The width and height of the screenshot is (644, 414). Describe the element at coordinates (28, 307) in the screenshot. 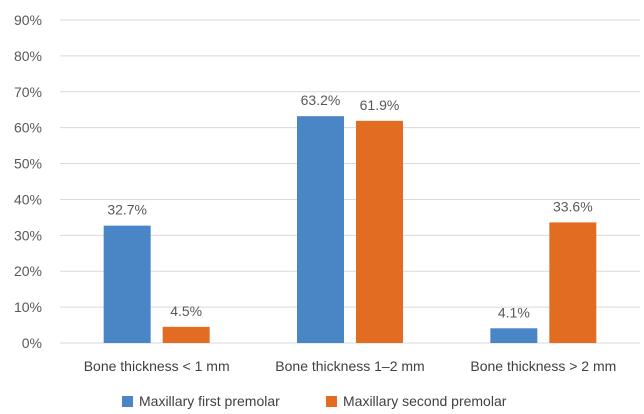

I see `y-tick-label: 10%` at that location.